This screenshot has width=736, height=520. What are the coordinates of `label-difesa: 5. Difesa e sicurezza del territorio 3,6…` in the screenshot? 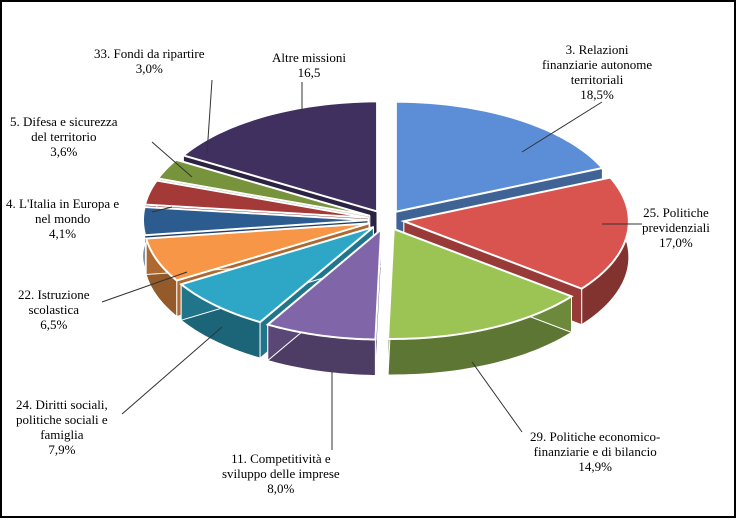 It's located at (64, 136).